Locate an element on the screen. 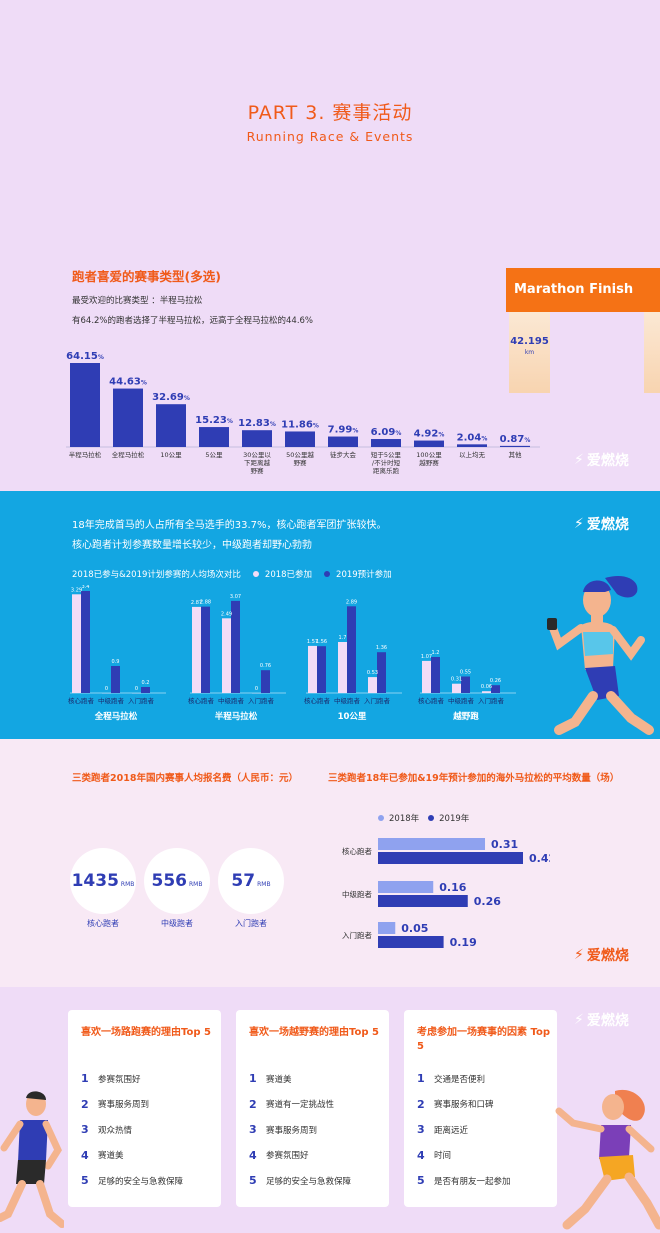 Image resolution: width=660 pixels, height=1233 pixels. first-marathon-text: 18年完成首马的人占所有全马选手的33.7%，核心跑者军团扩张较快。 is located at coordinates (229, 525).